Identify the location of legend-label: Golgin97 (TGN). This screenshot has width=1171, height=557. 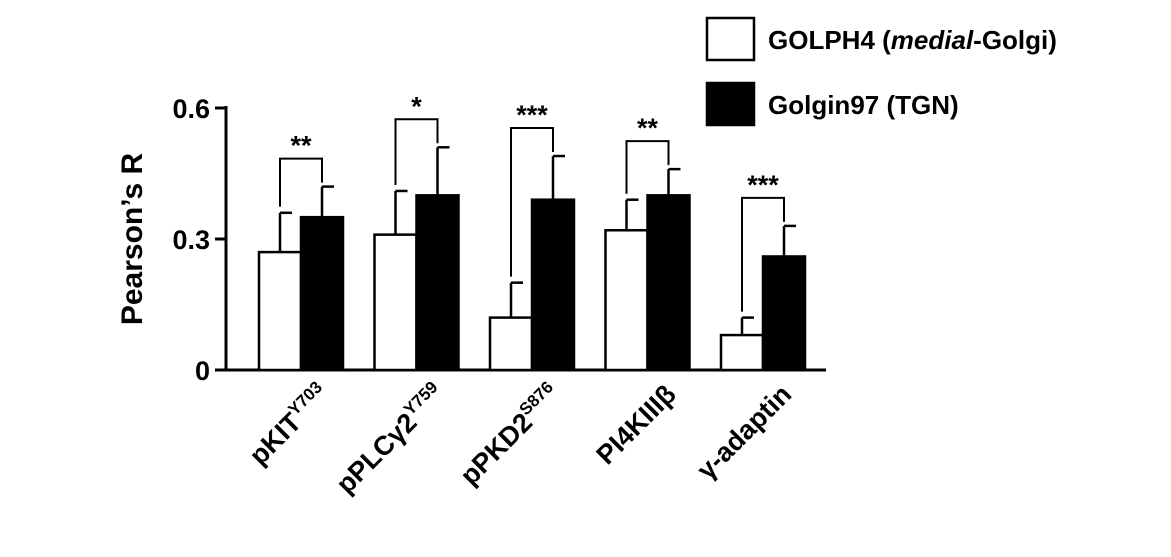
(863, 105).